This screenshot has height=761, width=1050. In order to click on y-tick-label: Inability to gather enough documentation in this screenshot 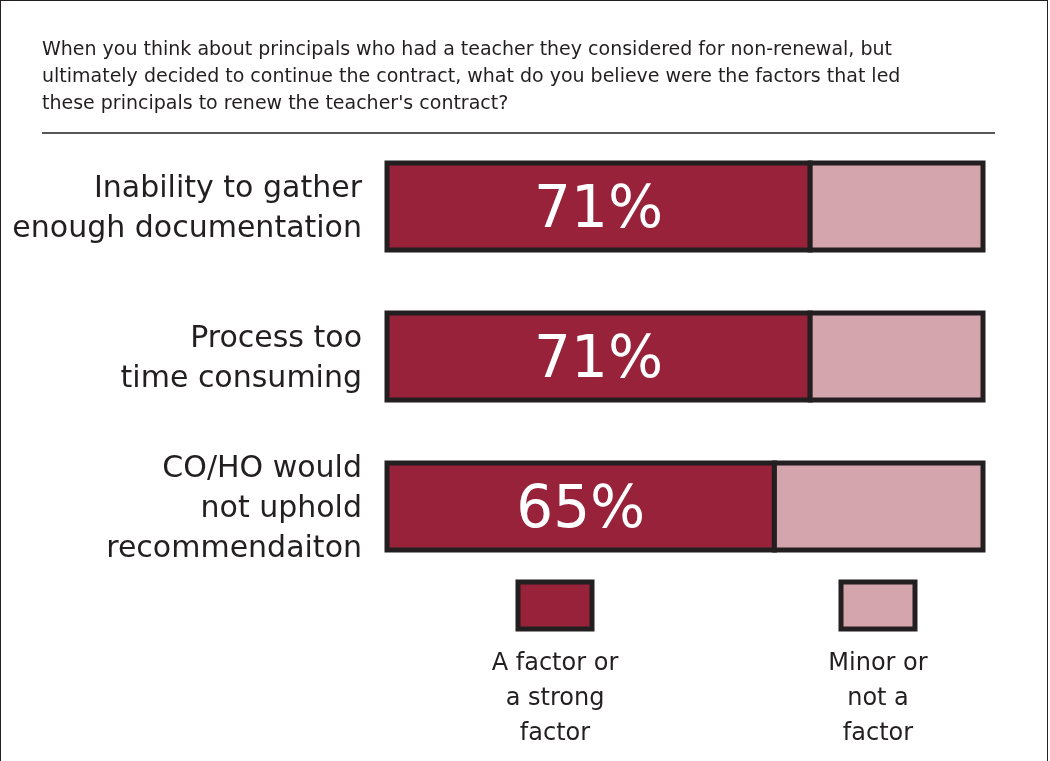, I will do `click(187, 206)`.